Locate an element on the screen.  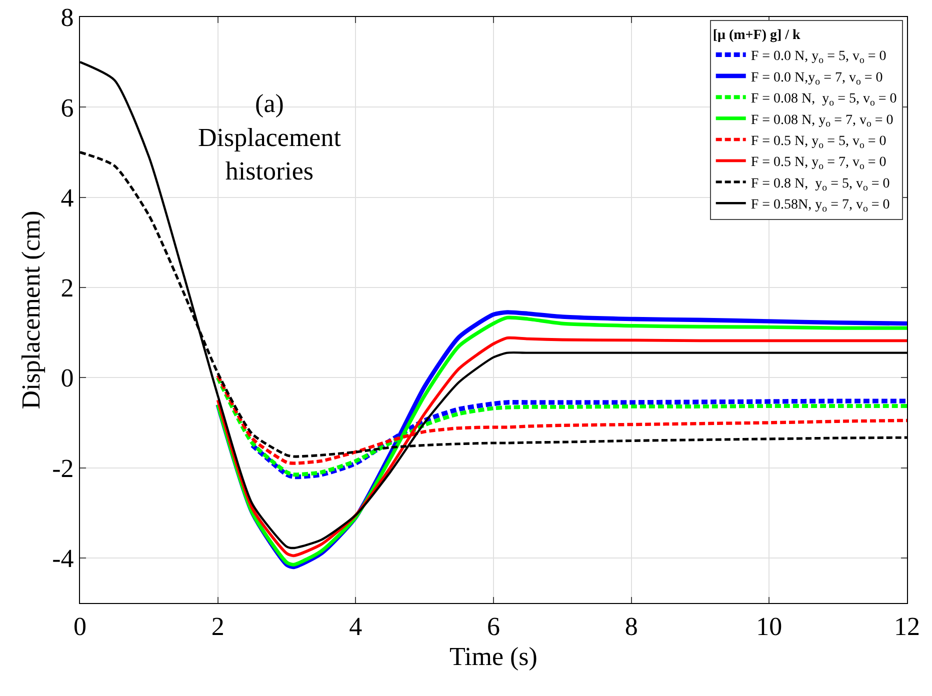
x-tick-label: 6 is located at coordinates (493, 627).